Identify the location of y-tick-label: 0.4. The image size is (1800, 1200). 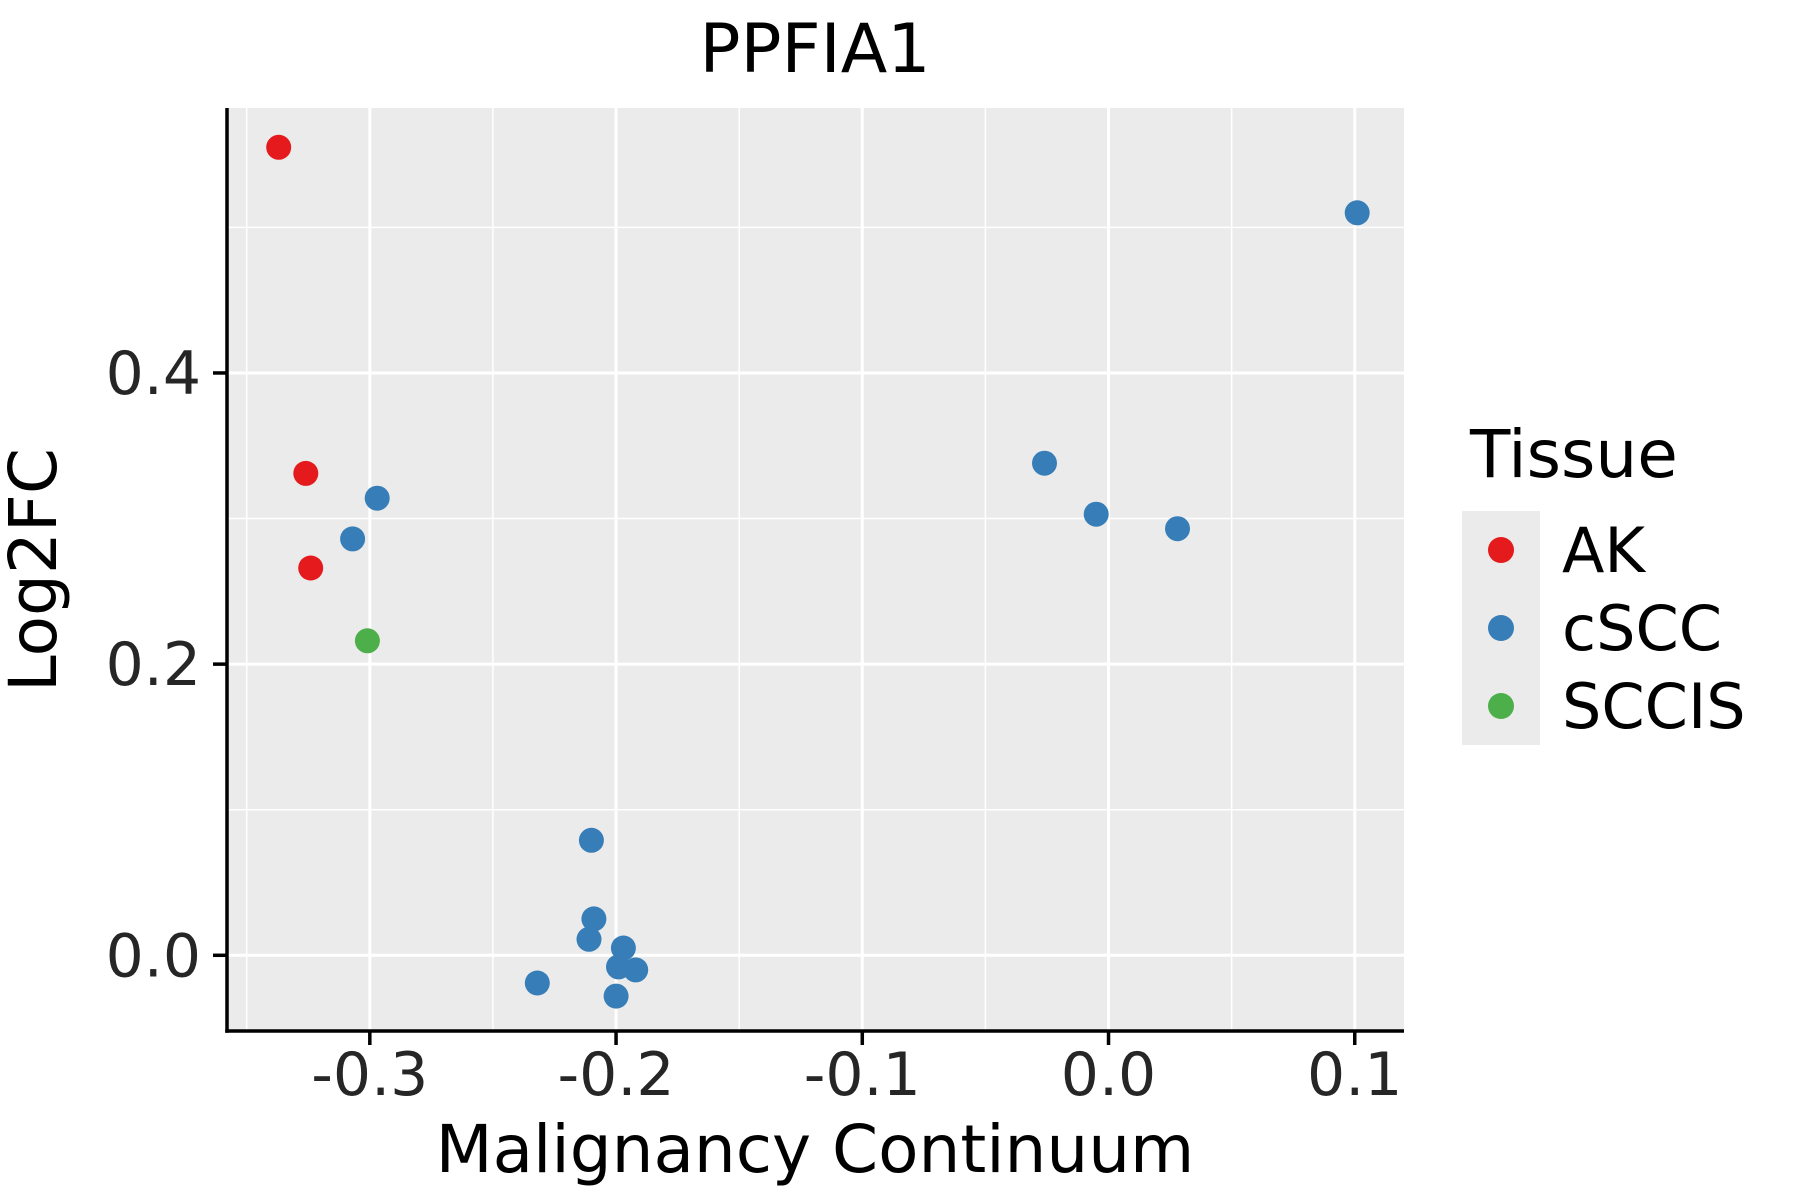
(153, 374).